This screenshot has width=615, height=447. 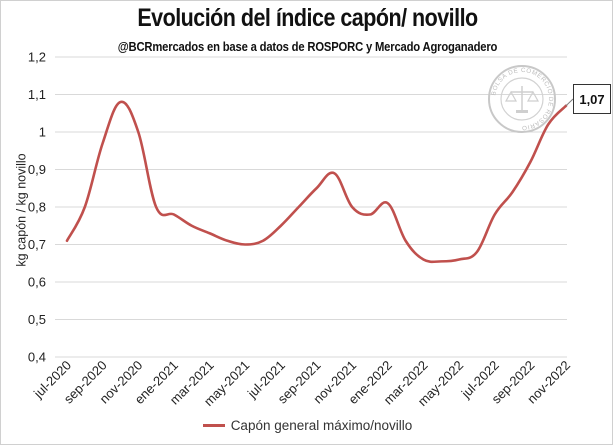 I want to click on y-tick-label: 0,4, so click(x=37, y=357).